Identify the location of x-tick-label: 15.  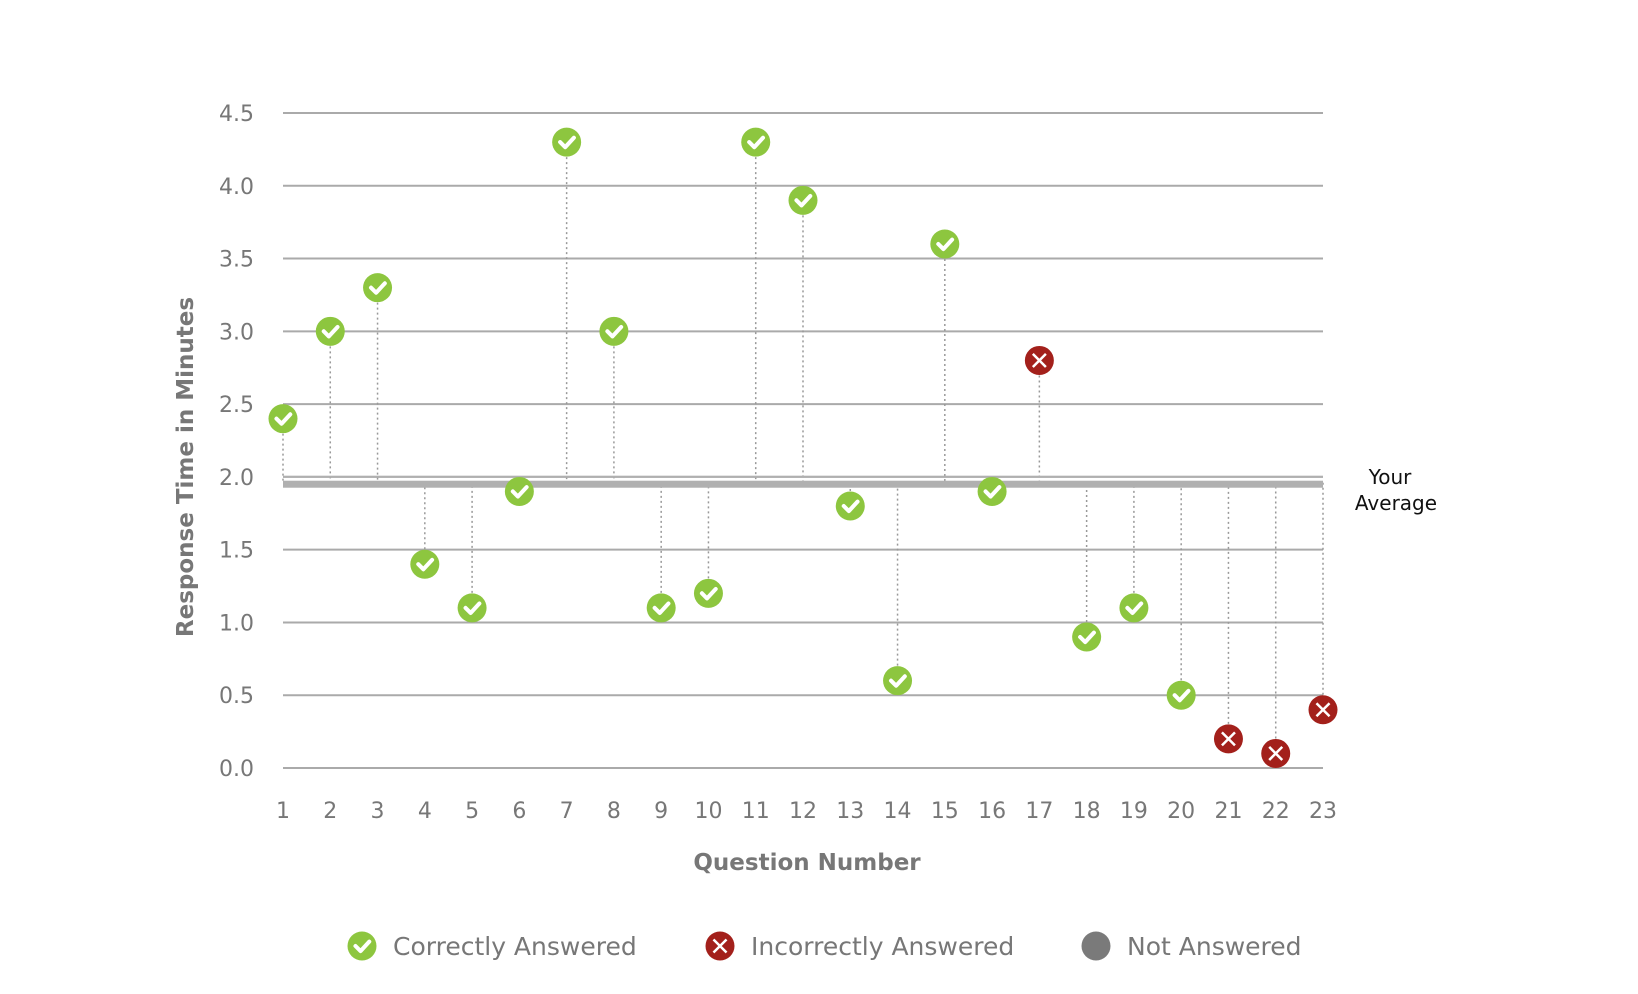
(945, 811).